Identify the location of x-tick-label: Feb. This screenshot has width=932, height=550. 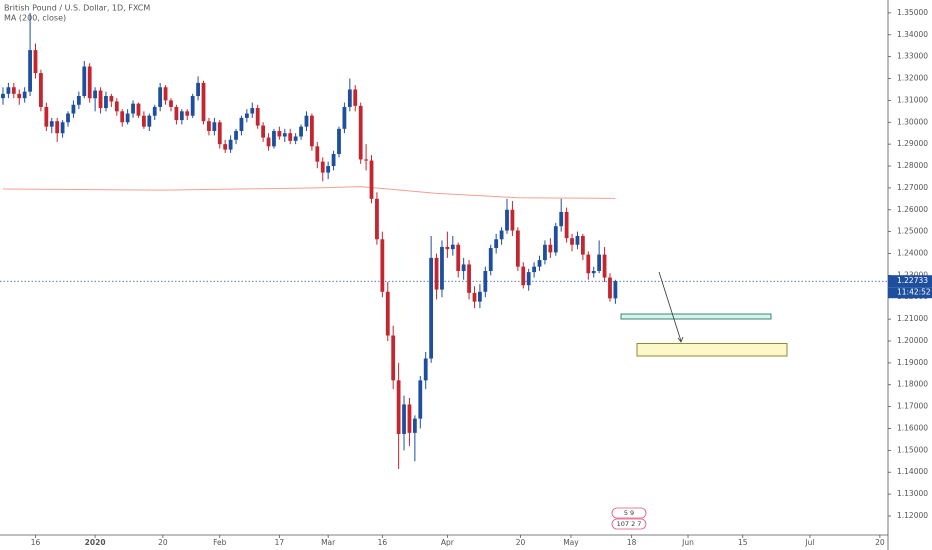
(220, 542).